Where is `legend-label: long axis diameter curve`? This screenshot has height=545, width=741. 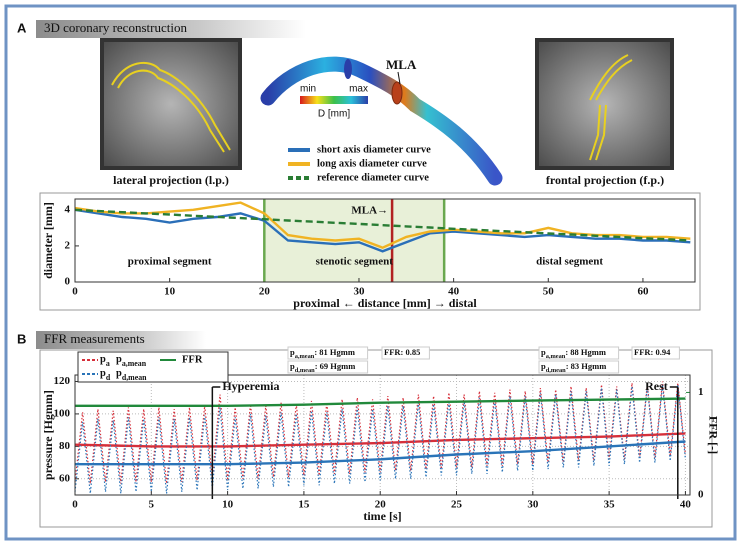
legend-label: long axis diameter curve is located at coordinates (372, 163).